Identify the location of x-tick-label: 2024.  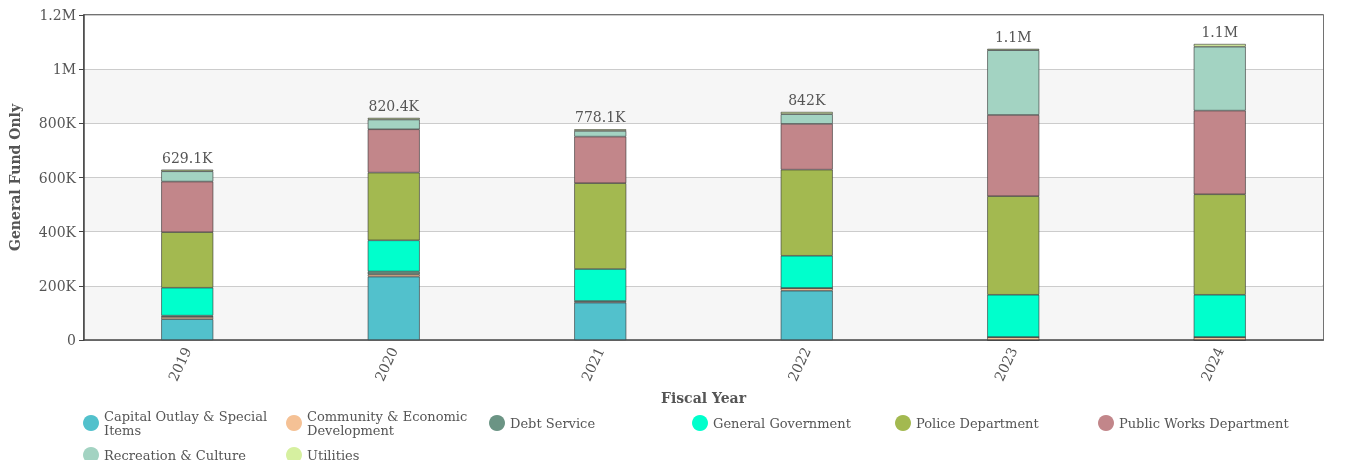
(1212, 364).